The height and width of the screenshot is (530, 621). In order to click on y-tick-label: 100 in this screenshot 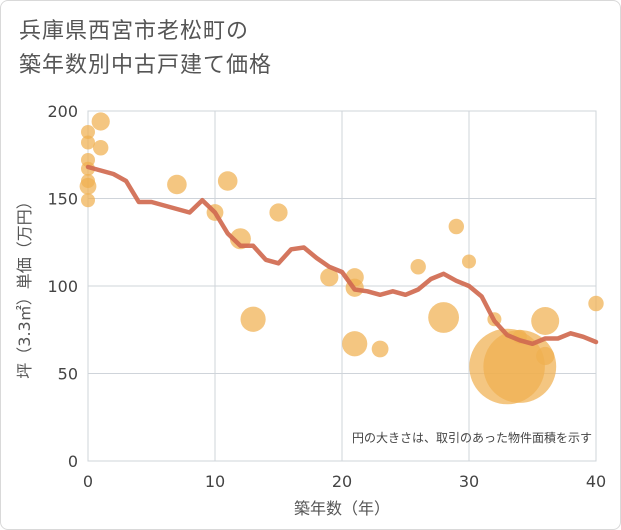, I will do `click(62, 286)`.